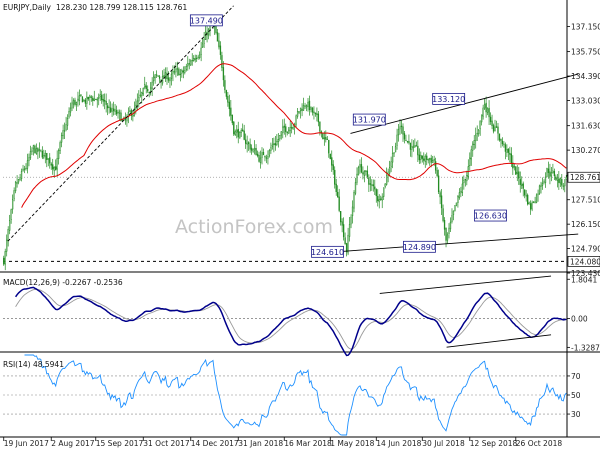 Image resolution: width=600 pixels, height=450 pixels. I want to click on price-annotation: 131.970, so click(369, 119).